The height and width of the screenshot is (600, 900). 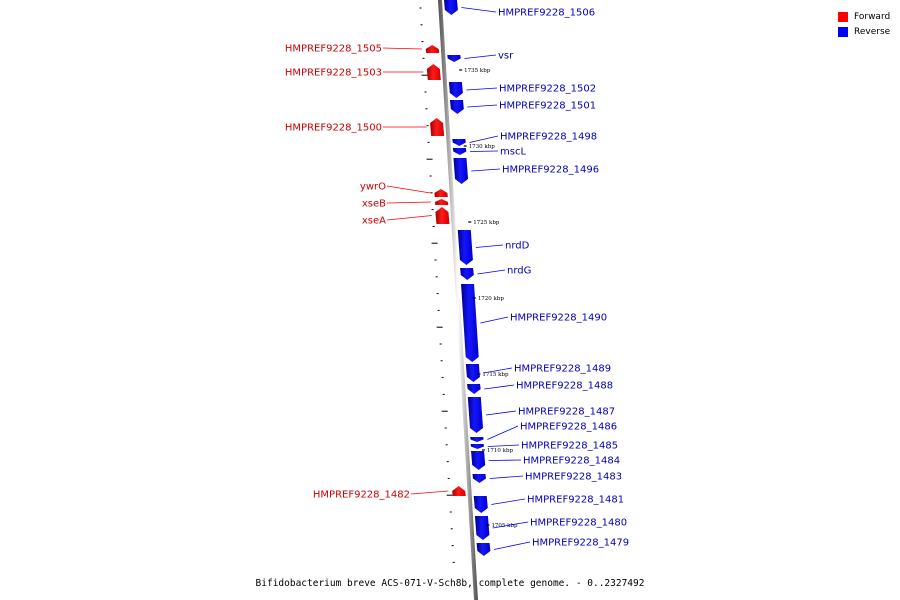 I want to click on legend-reverse-label: Reverse, so click(x=872, y=31).